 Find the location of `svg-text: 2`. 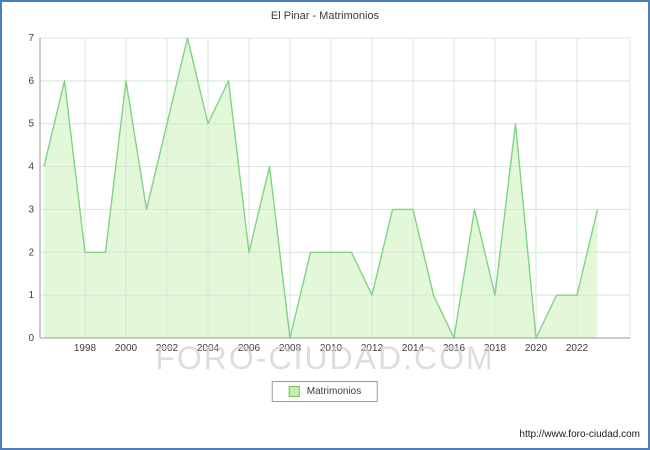

svg-text: 2 is located at coordinates (31, 252).